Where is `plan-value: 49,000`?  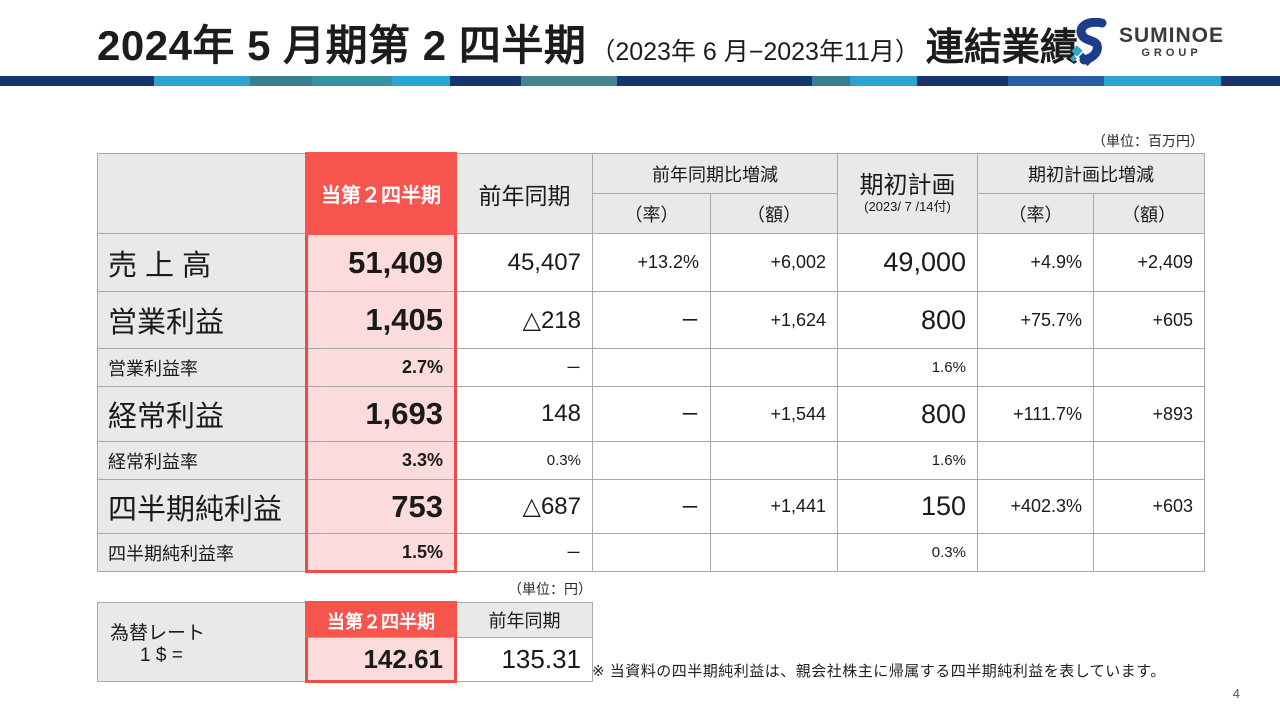
plan-value: 49,000 is located at coordinates (907, 262).